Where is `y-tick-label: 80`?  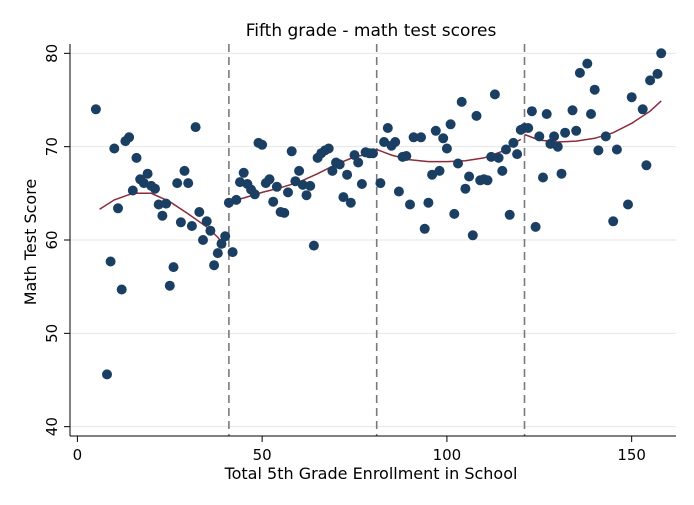
y-tick-label: 80 is located at coordinates (52, 53).